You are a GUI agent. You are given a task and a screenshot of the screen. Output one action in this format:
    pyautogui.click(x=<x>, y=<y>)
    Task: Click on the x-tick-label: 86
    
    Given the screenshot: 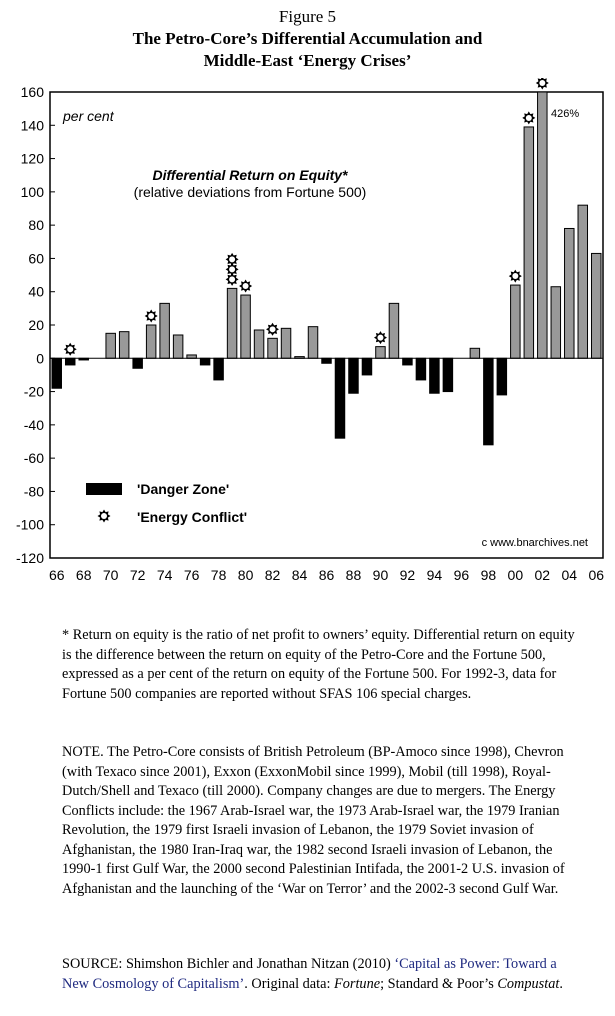 What is the action you would take?
    pyautogui.click(x=327, y=575)
    